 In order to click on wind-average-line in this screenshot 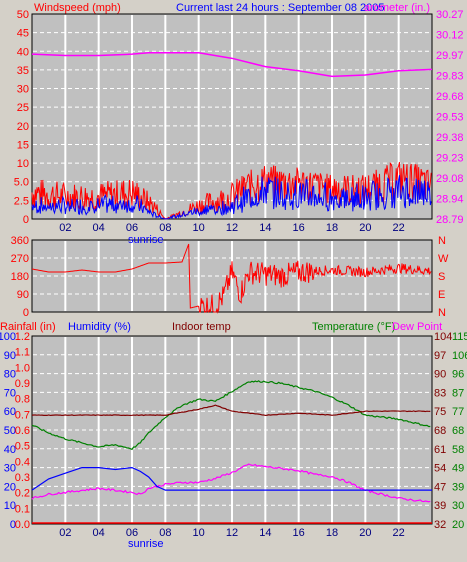, I will do `click(231, 197)`.